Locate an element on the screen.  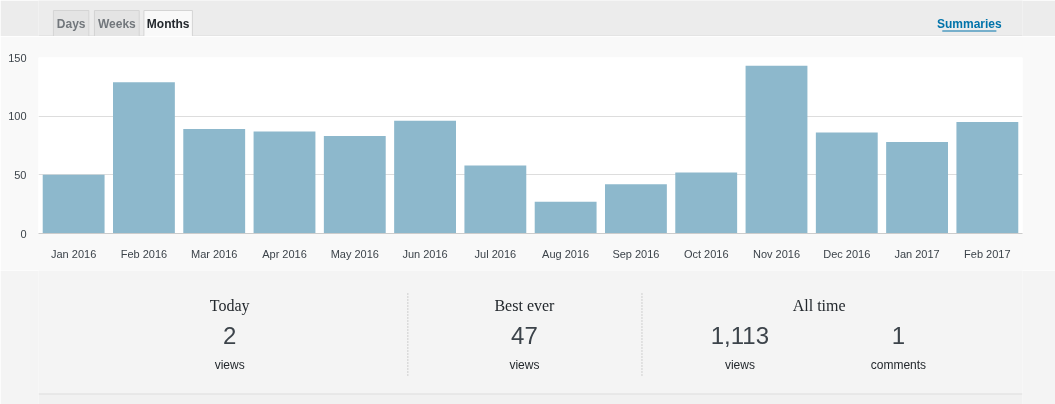
text: 1 is located at coordinates (898, 335).